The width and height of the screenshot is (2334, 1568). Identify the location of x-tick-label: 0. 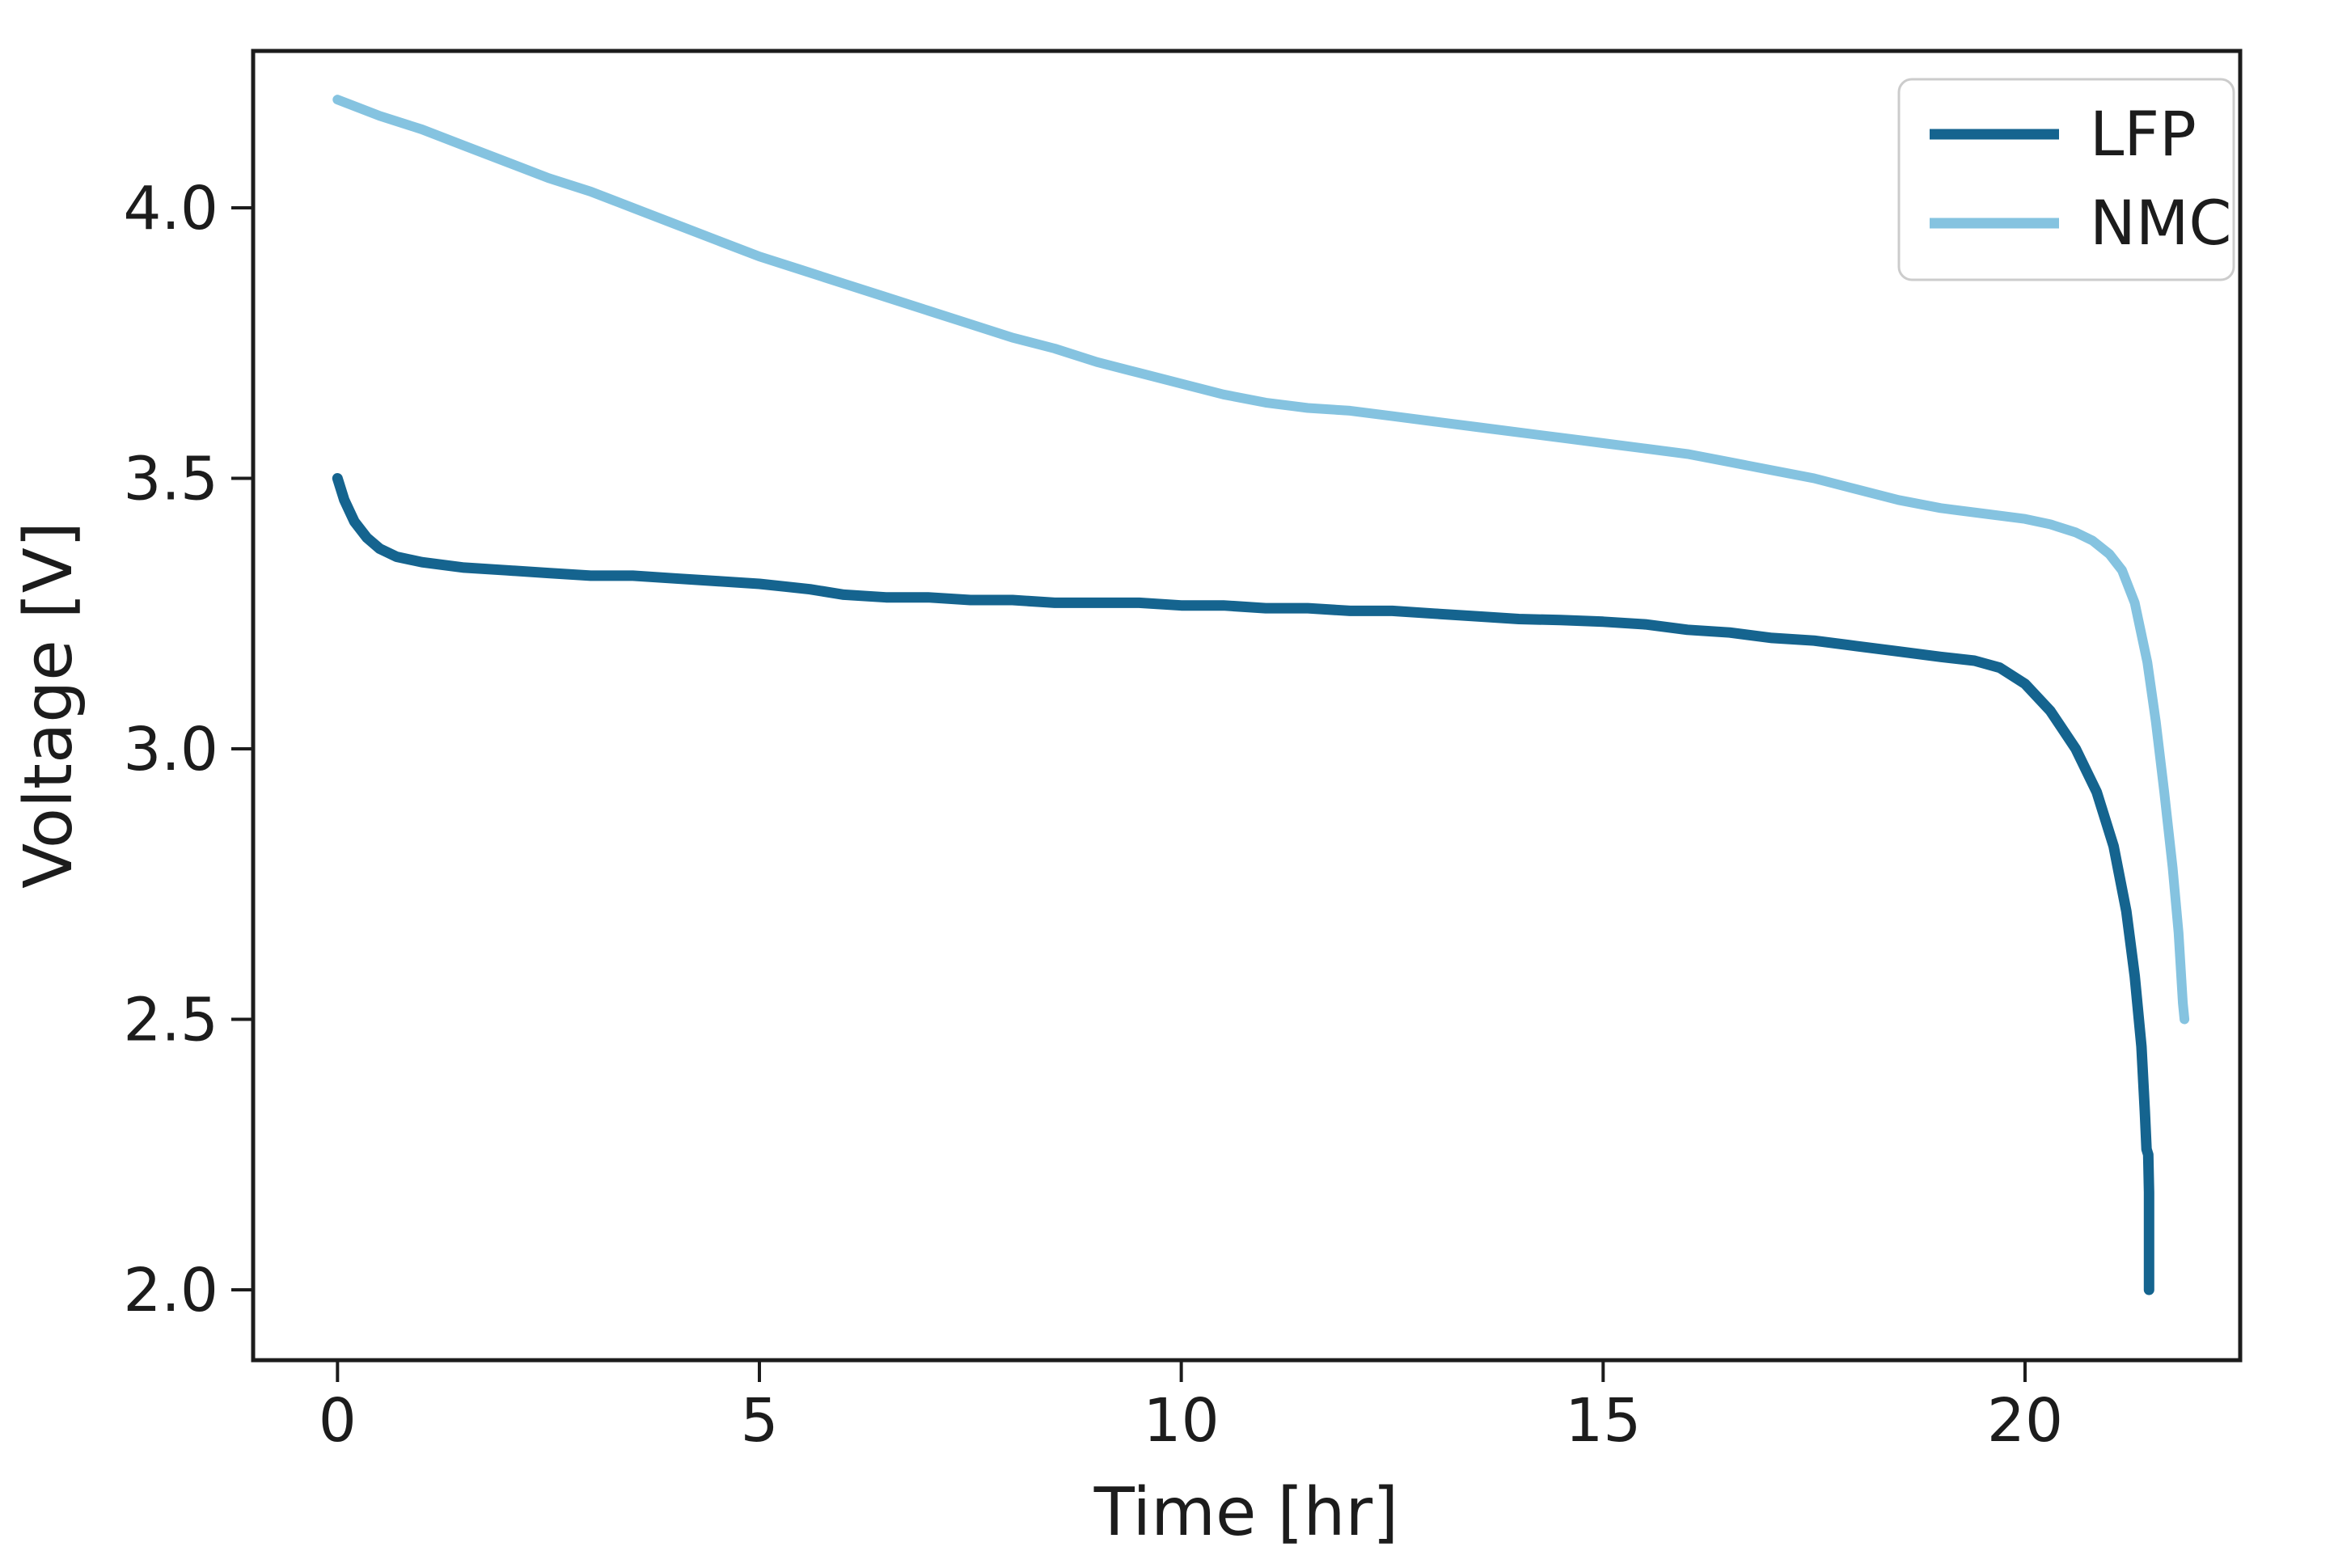
(338, 1421).